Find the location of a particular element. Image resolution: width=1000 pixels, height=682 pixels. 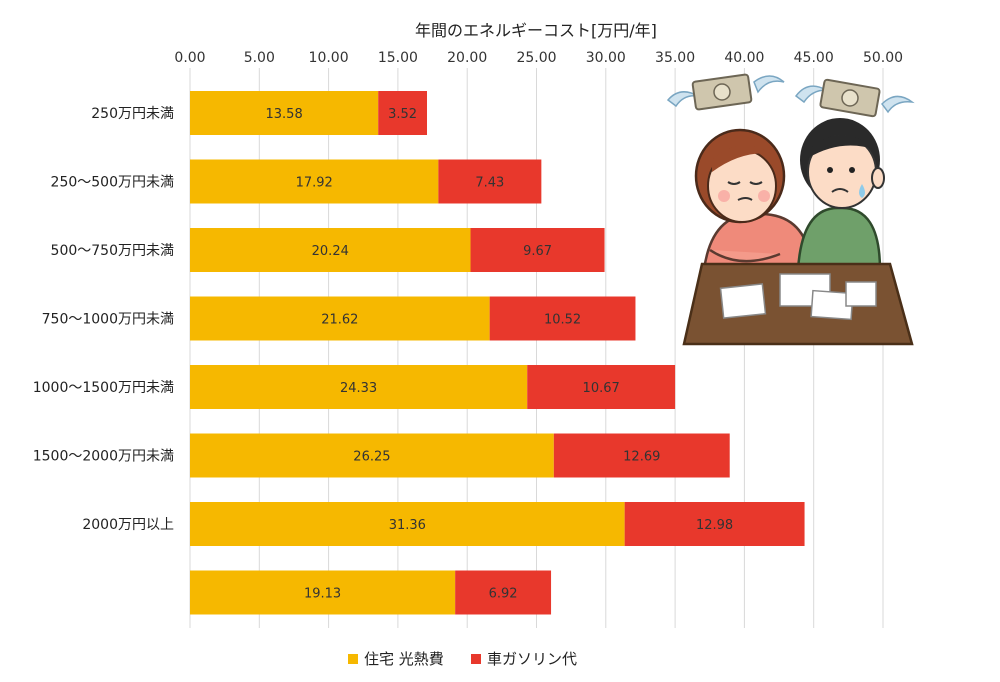

x-tick-label: 25.00 is located at coordinates (536, 58).